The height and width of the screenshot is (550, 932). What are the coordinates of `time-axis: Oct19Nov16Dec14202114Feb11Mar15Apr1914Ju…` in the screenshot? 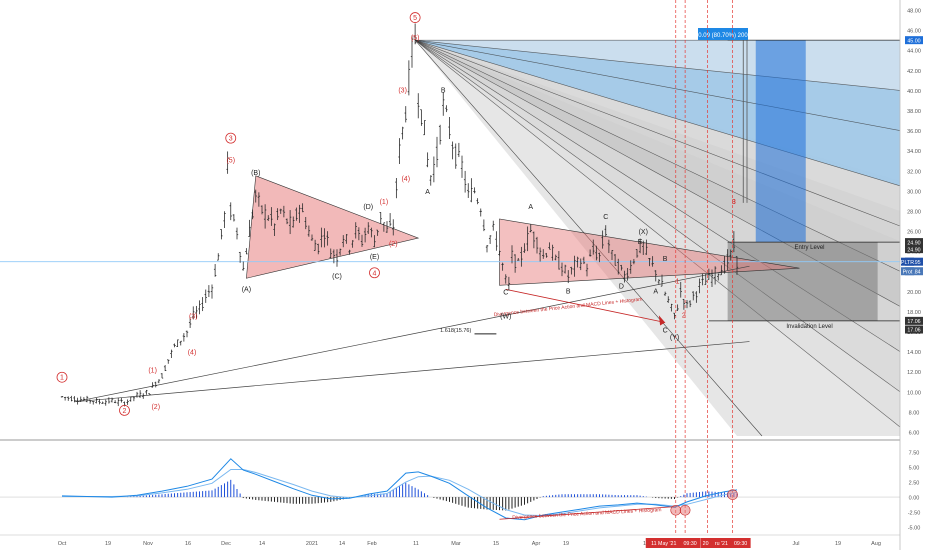 It's located at (450, 541).